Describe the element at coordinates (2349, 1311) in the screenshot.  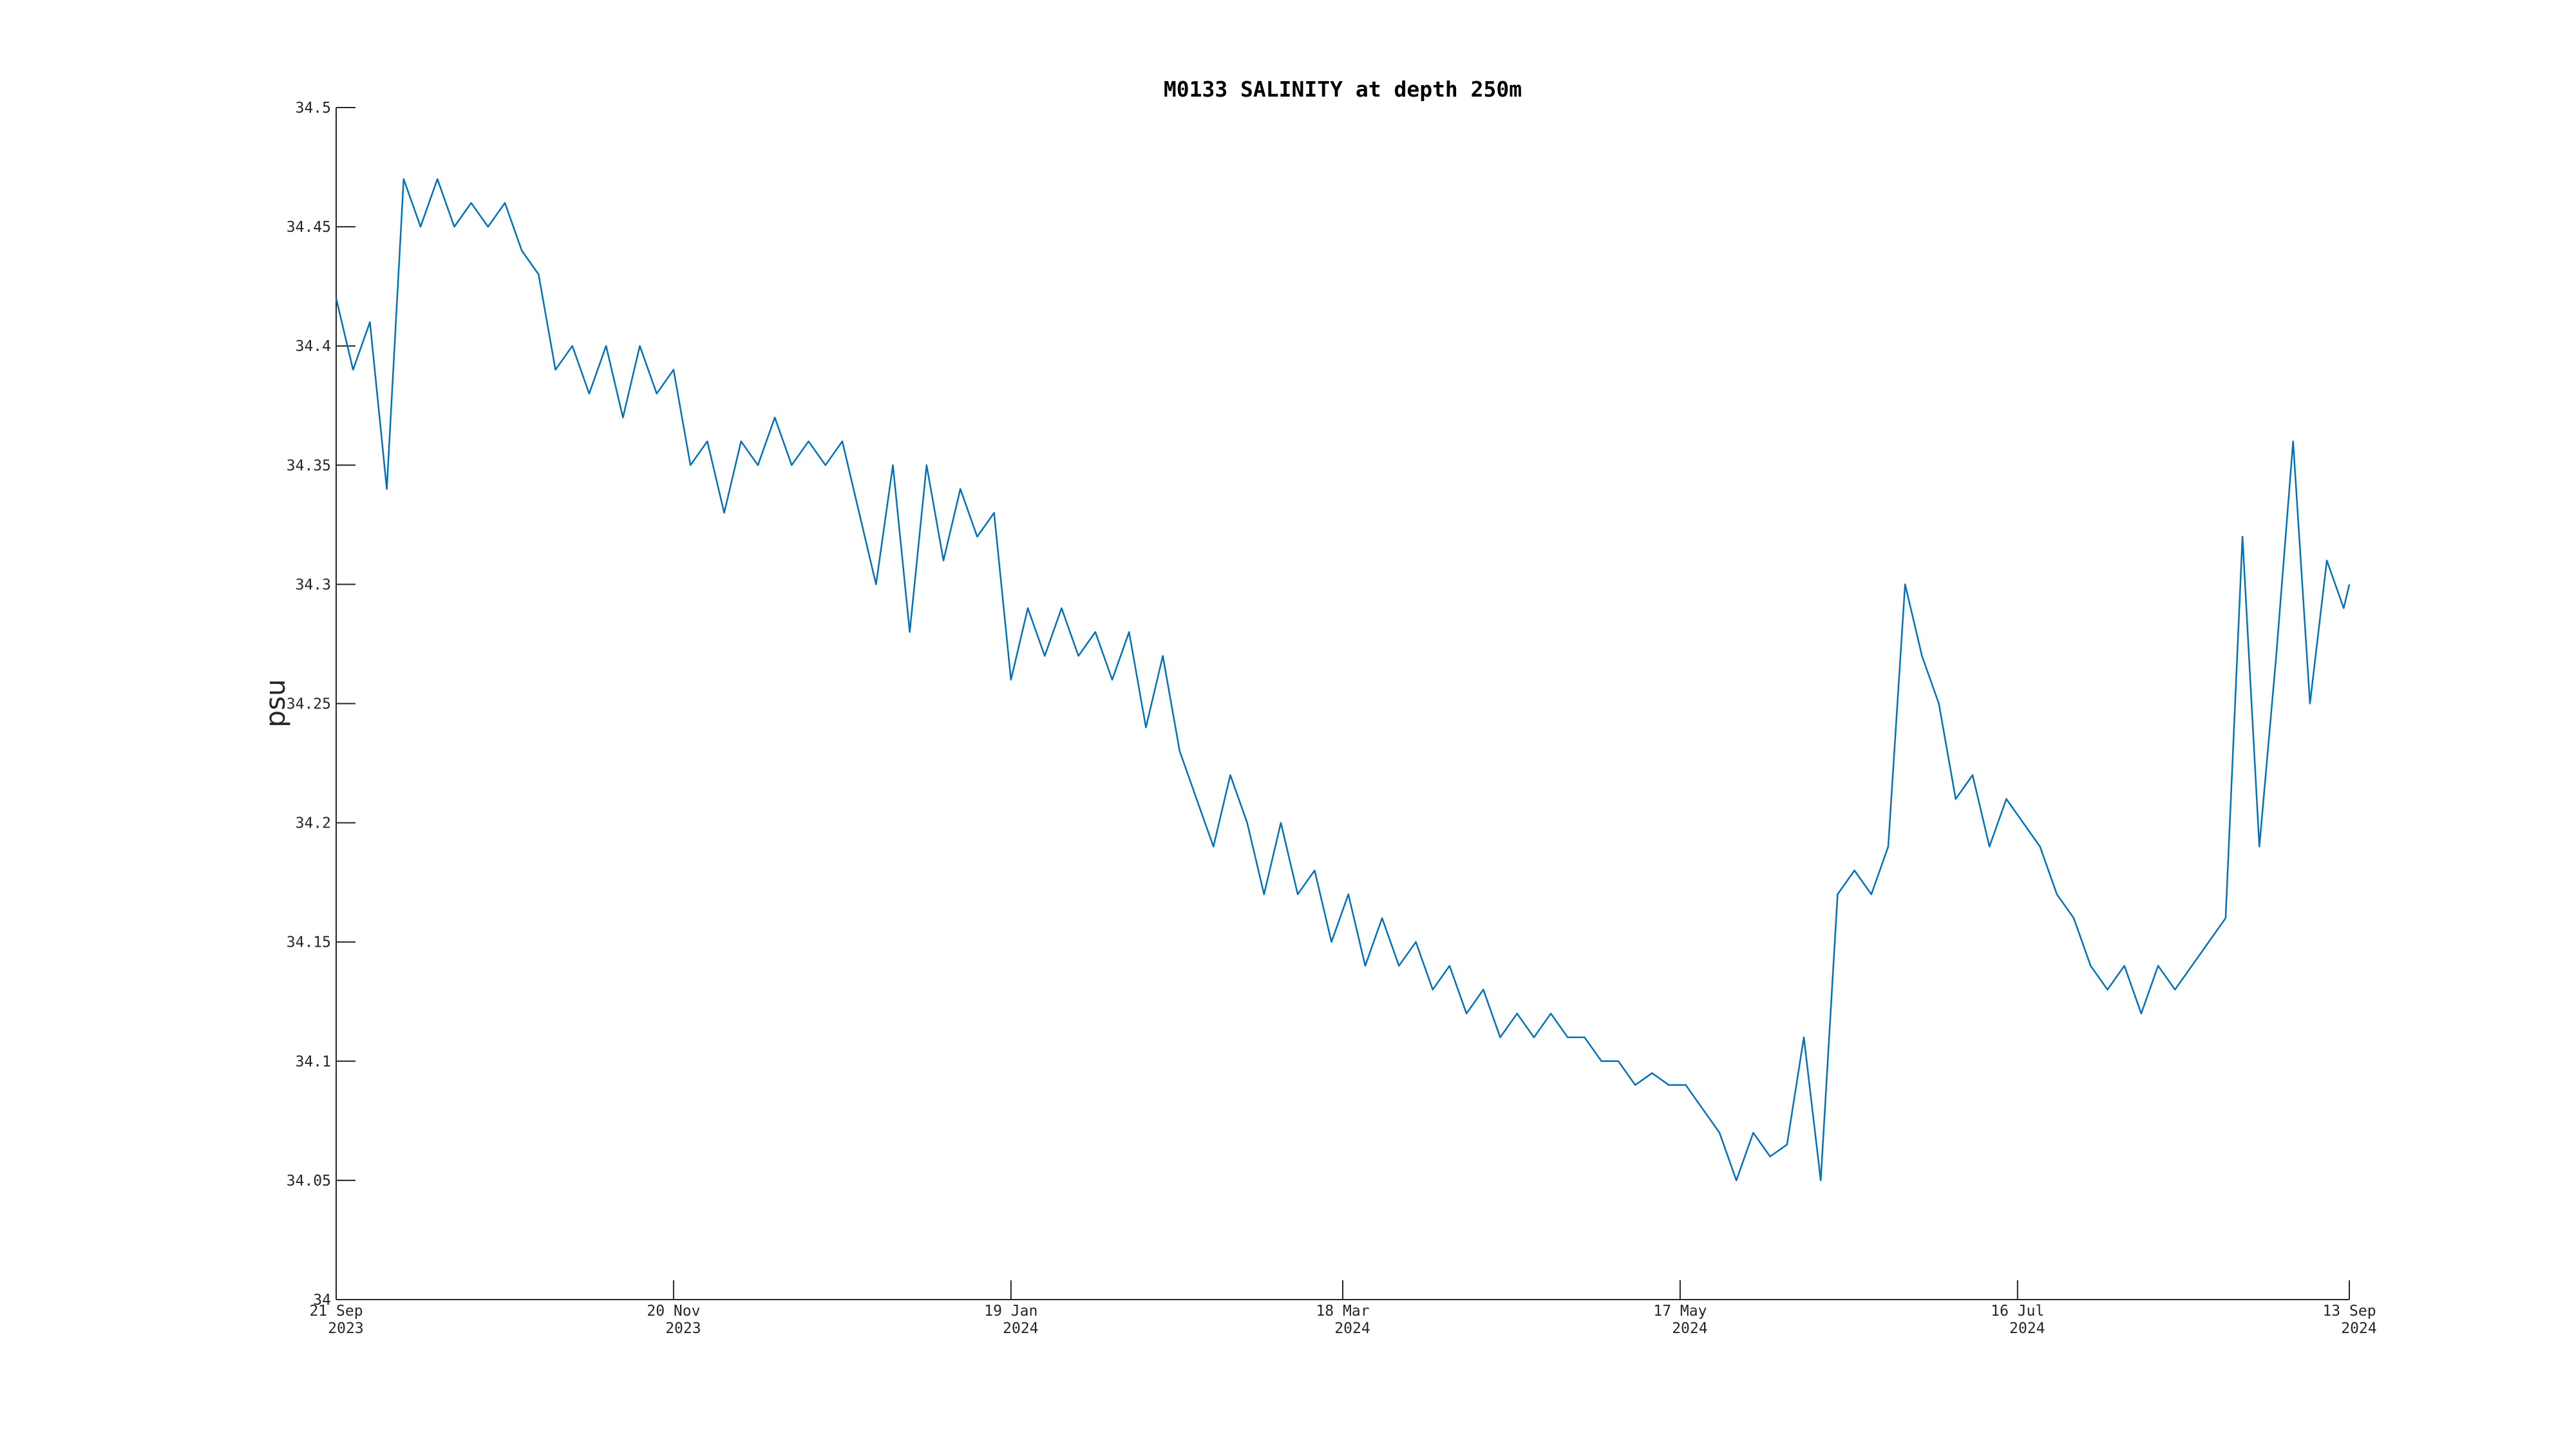
I see `x-tick-label: 13 Sep` at that location.